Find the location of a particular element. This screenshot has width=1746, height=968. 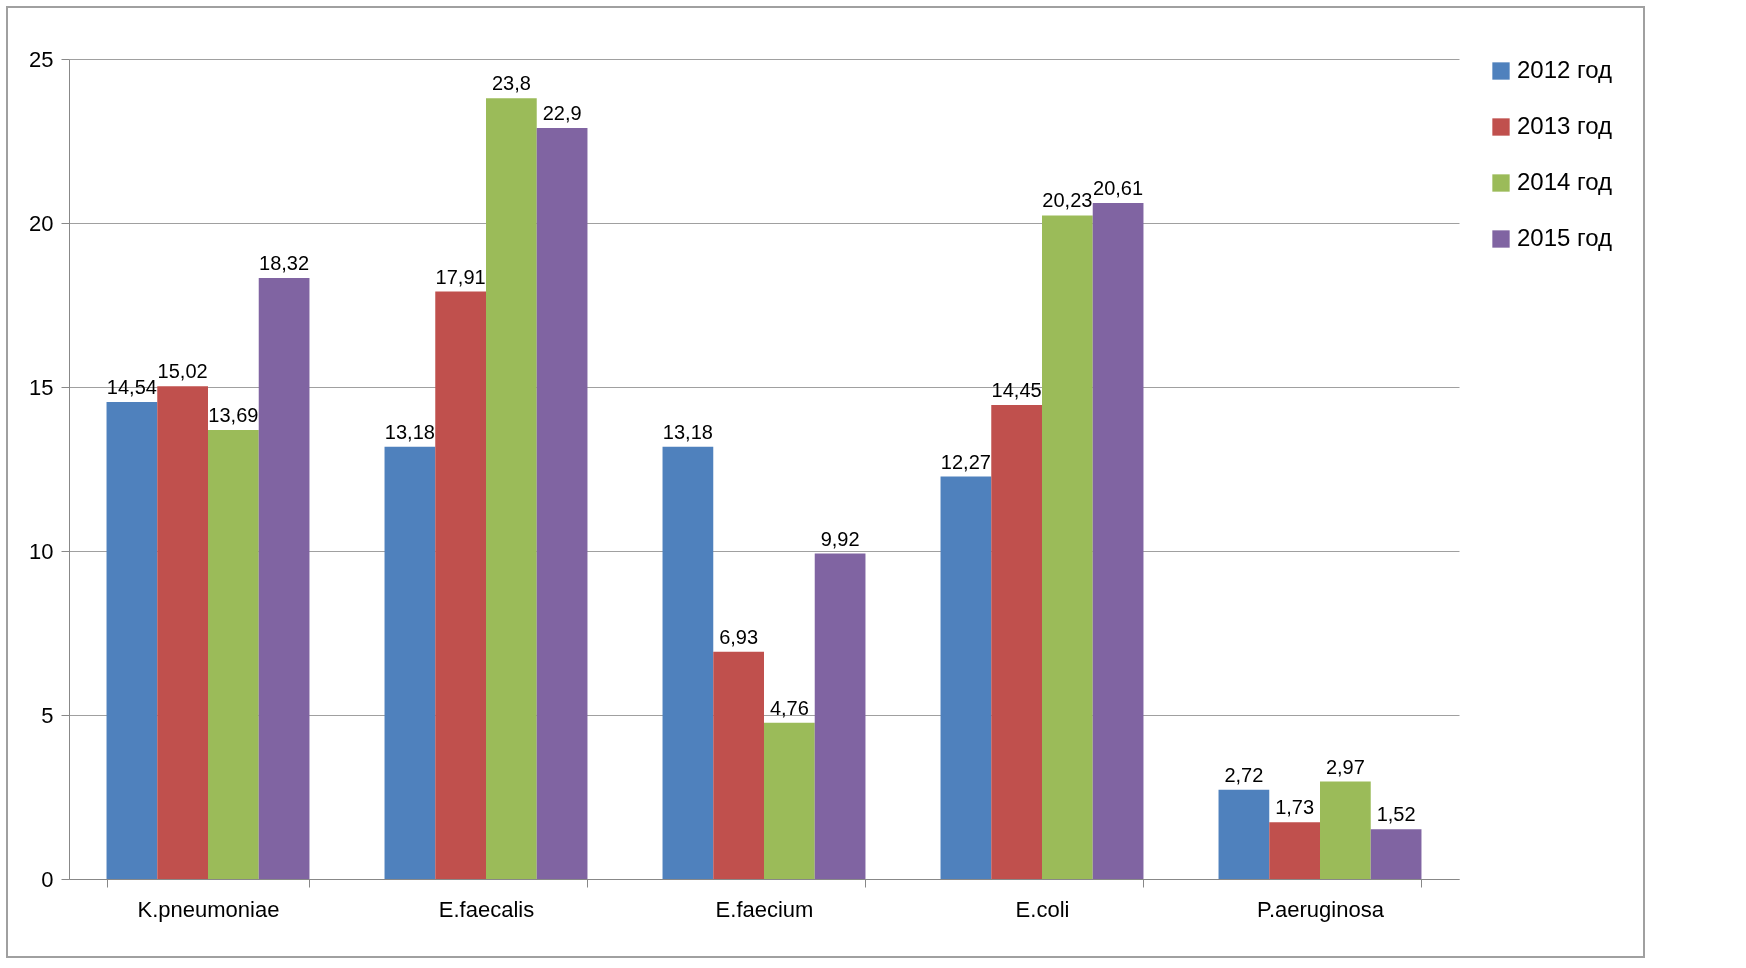

data-label: 20,61 is located at coordinates (1118, 187).